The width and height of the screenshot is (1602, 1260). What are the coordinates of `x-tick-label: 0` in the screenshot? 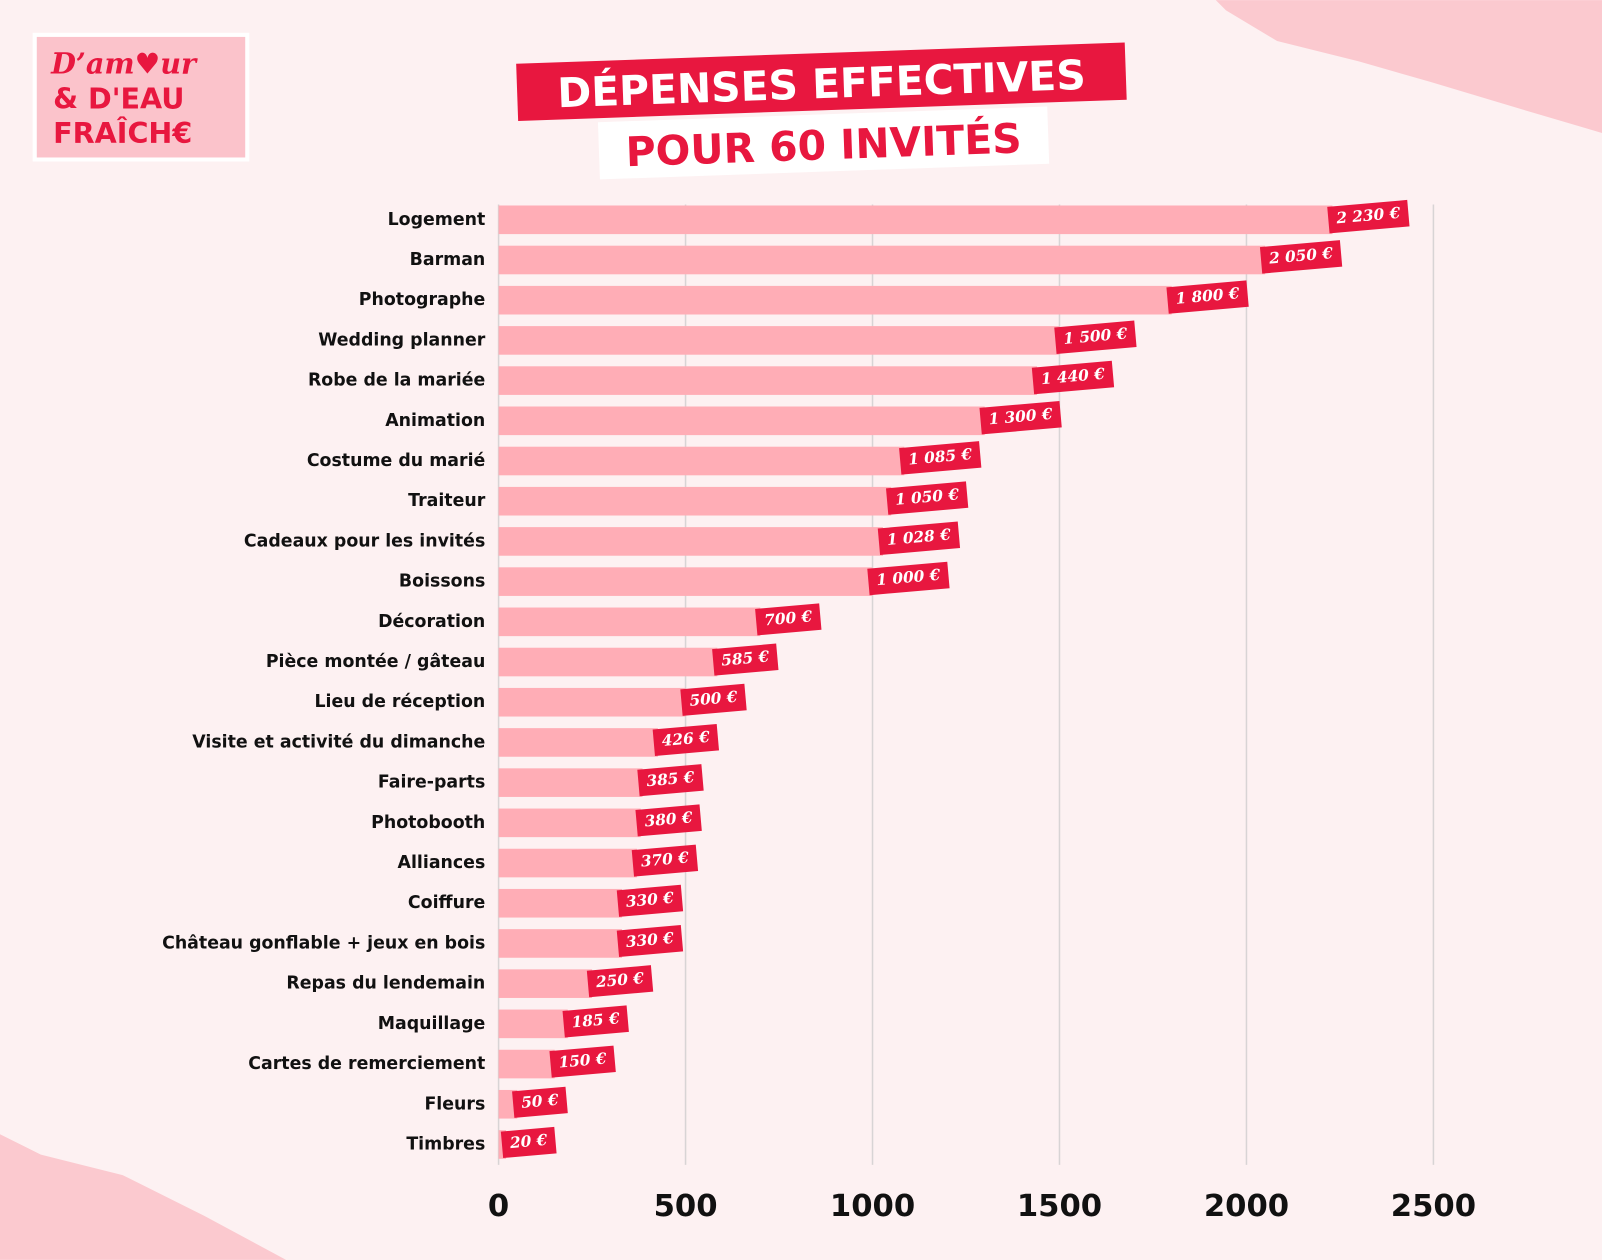 It's located at (498, 1206).